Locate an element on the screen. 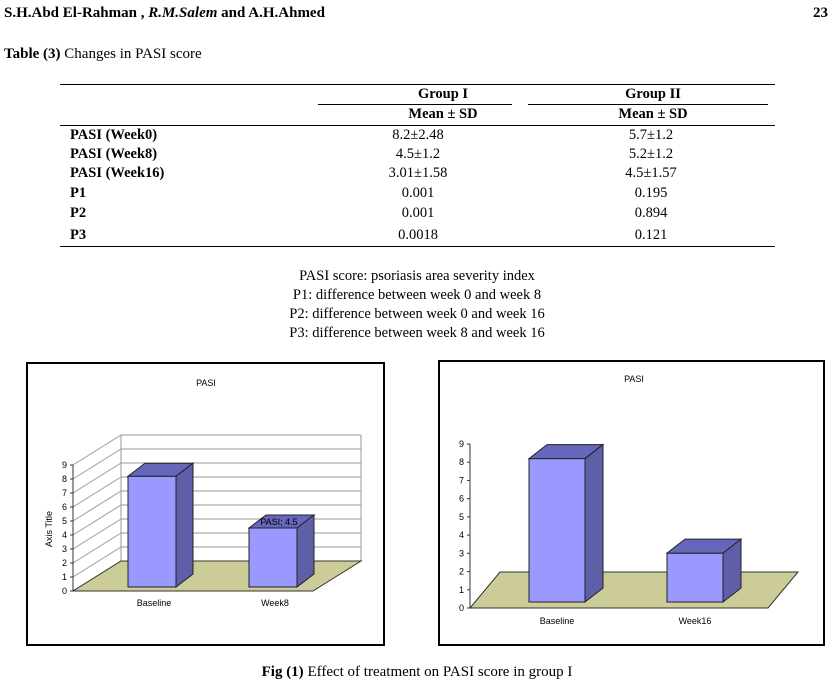 This screenshot has height=691, width=834. group2-rule is located at coordinates (648, 104).